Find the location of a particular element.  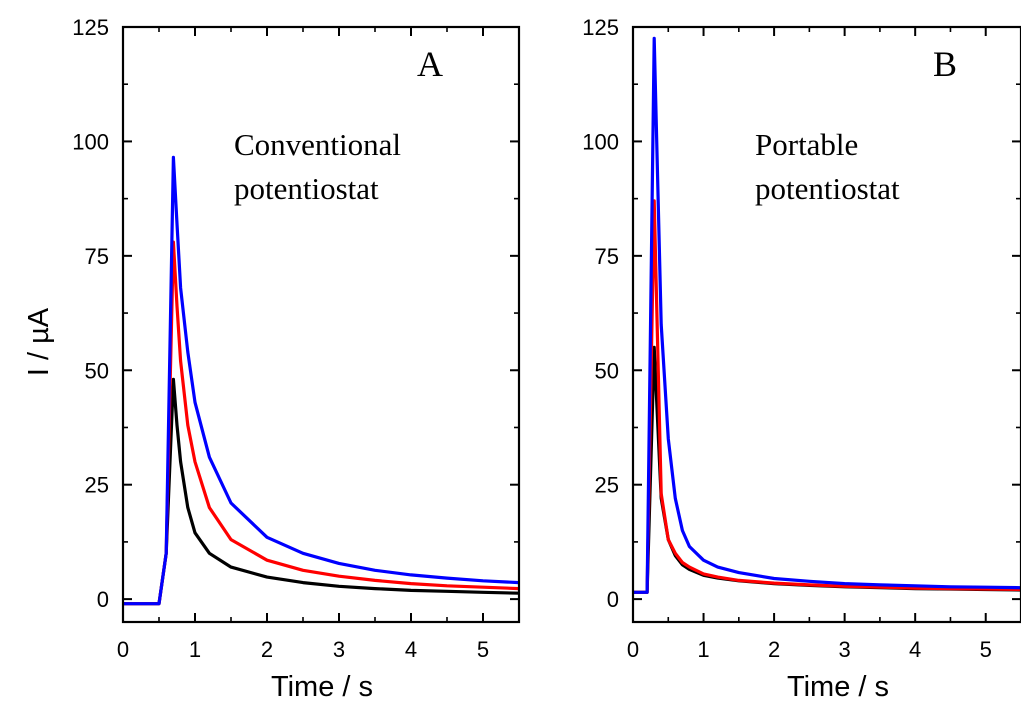

panel-b-x-tick-label: 3 is located at coordinates (845, 649).